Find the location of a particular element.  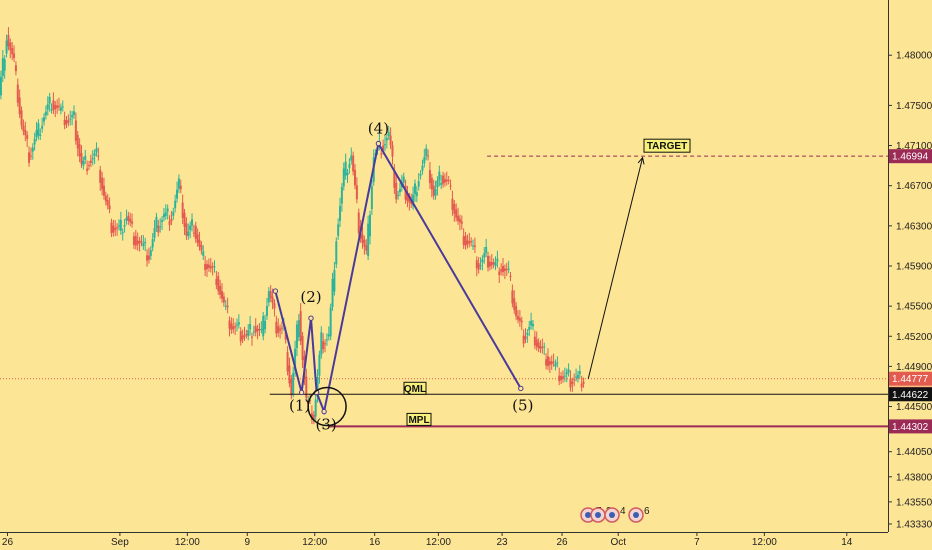

price-tick-label: 1.48000 is located at coordinates (914, 56).